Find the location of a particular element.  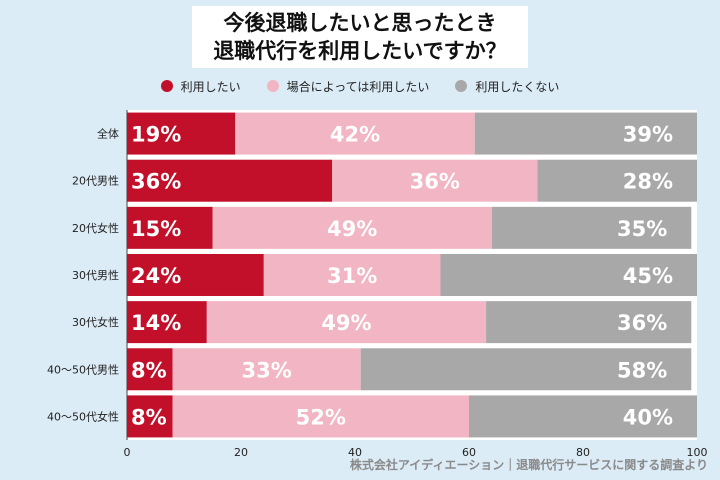

bar-value-label: 39% is located at coordinates (648, 135).